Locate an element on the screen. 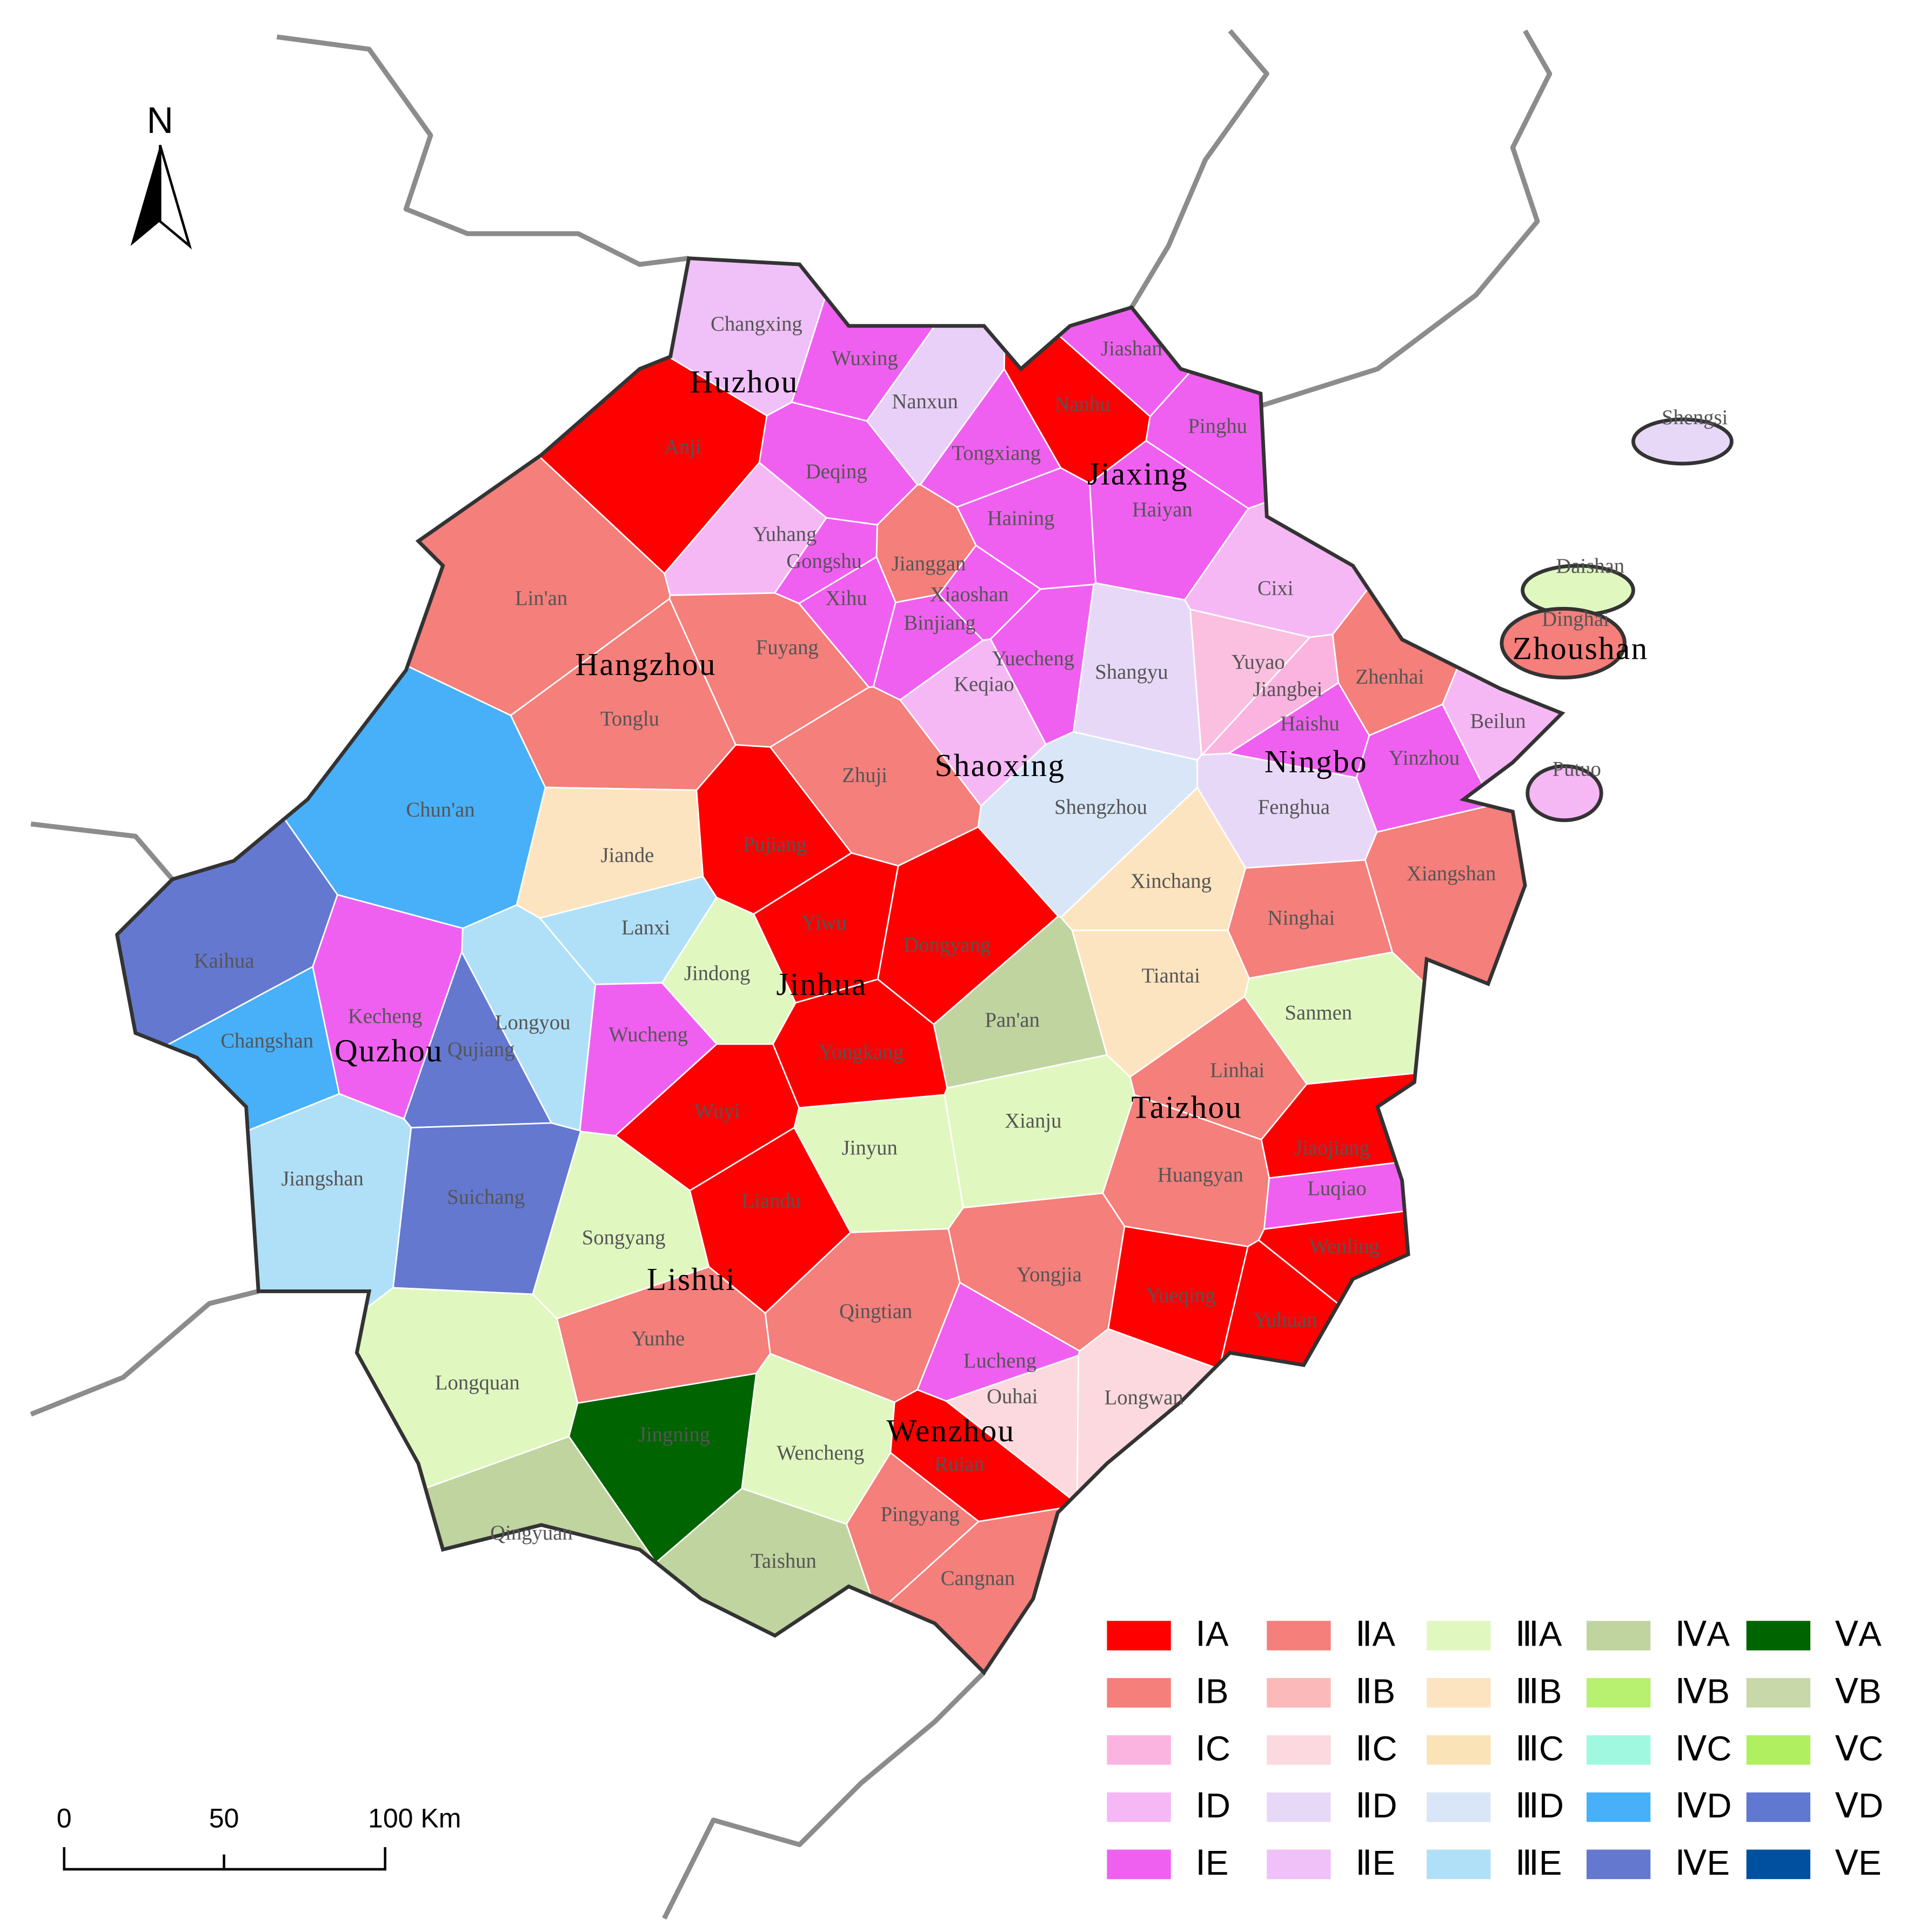 Image resolution: width=1920 pixels, height=1932 pixels. county-label: Dinghai is located at coordinates (1575, 619).